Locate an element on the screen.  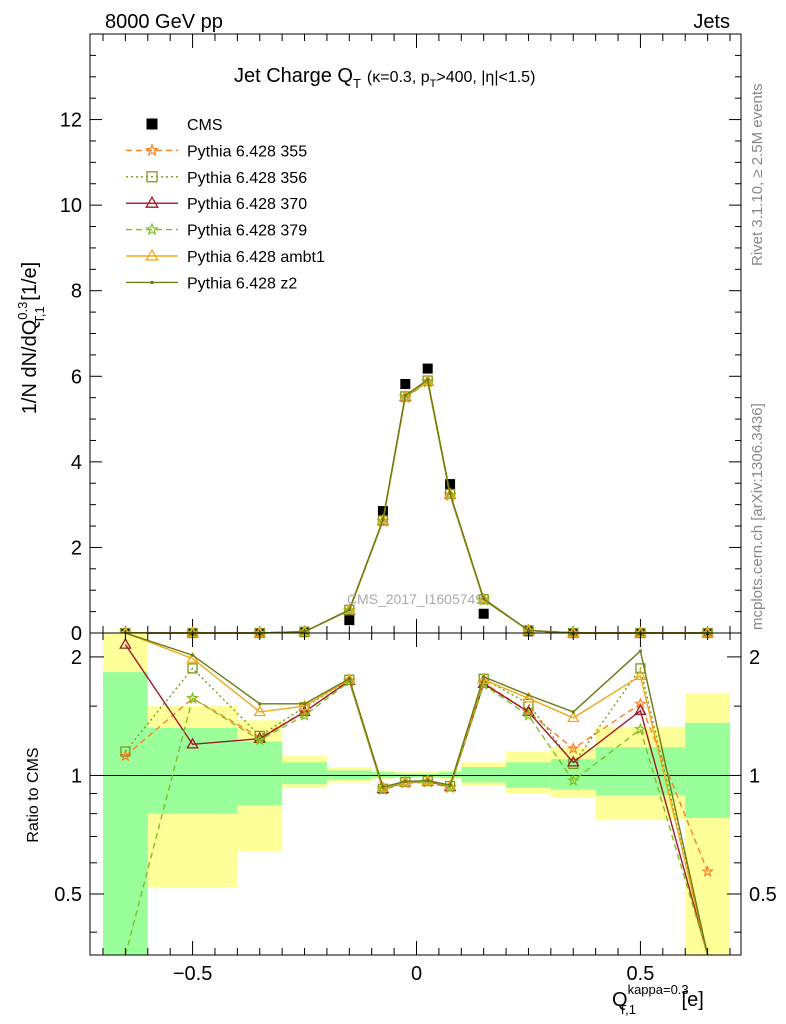
legend-entry-3: Pythia 6.428 370 is located at coordinates (216, 204).